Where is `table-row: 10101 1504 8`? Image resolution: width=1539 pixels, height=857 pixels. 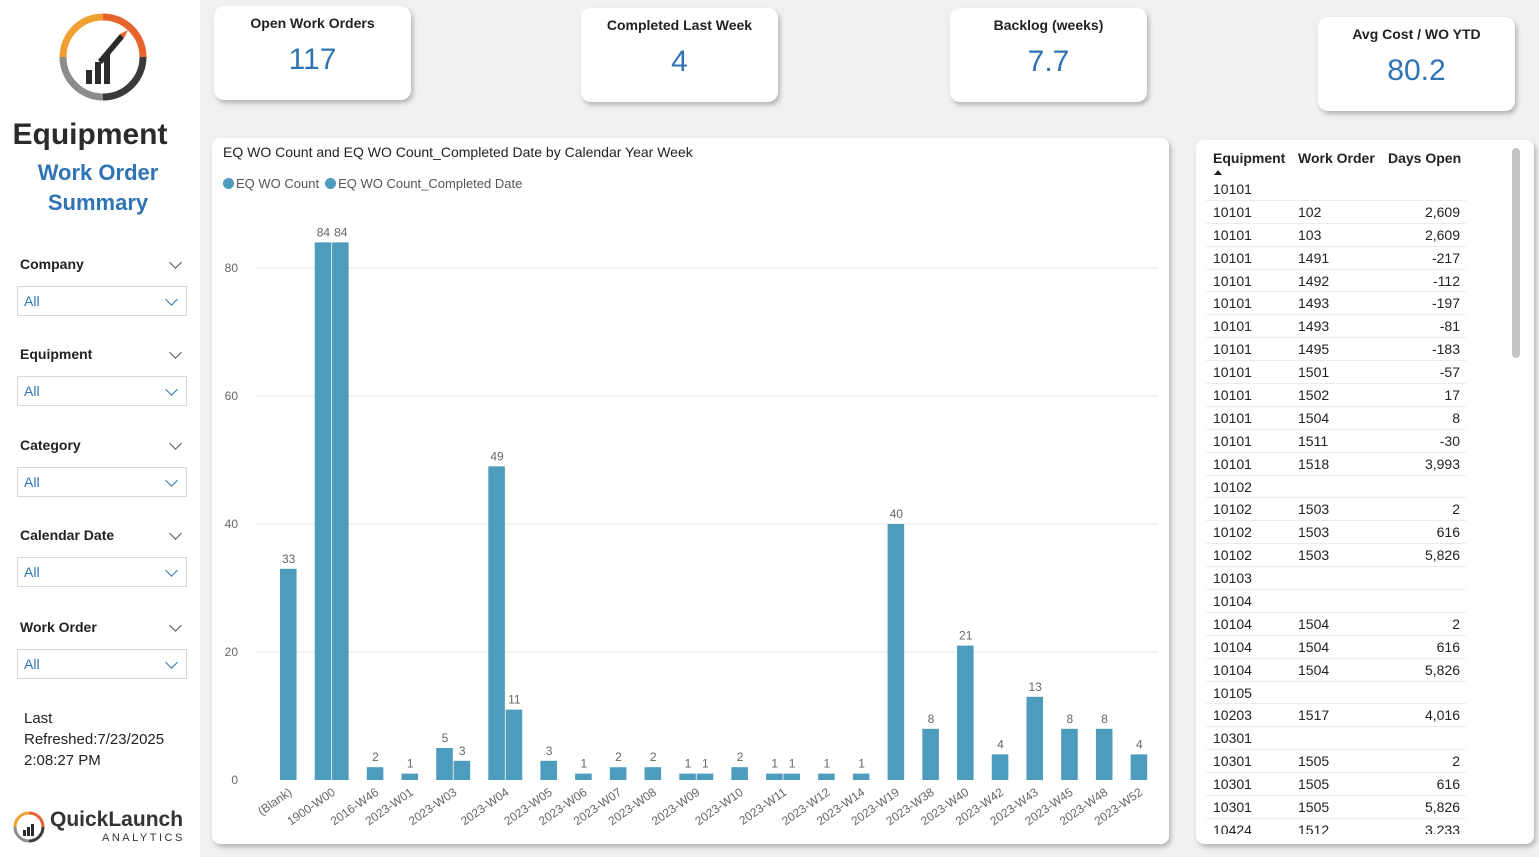 table-row: 10101 1504 8 is located at coordinates (1336, 418).